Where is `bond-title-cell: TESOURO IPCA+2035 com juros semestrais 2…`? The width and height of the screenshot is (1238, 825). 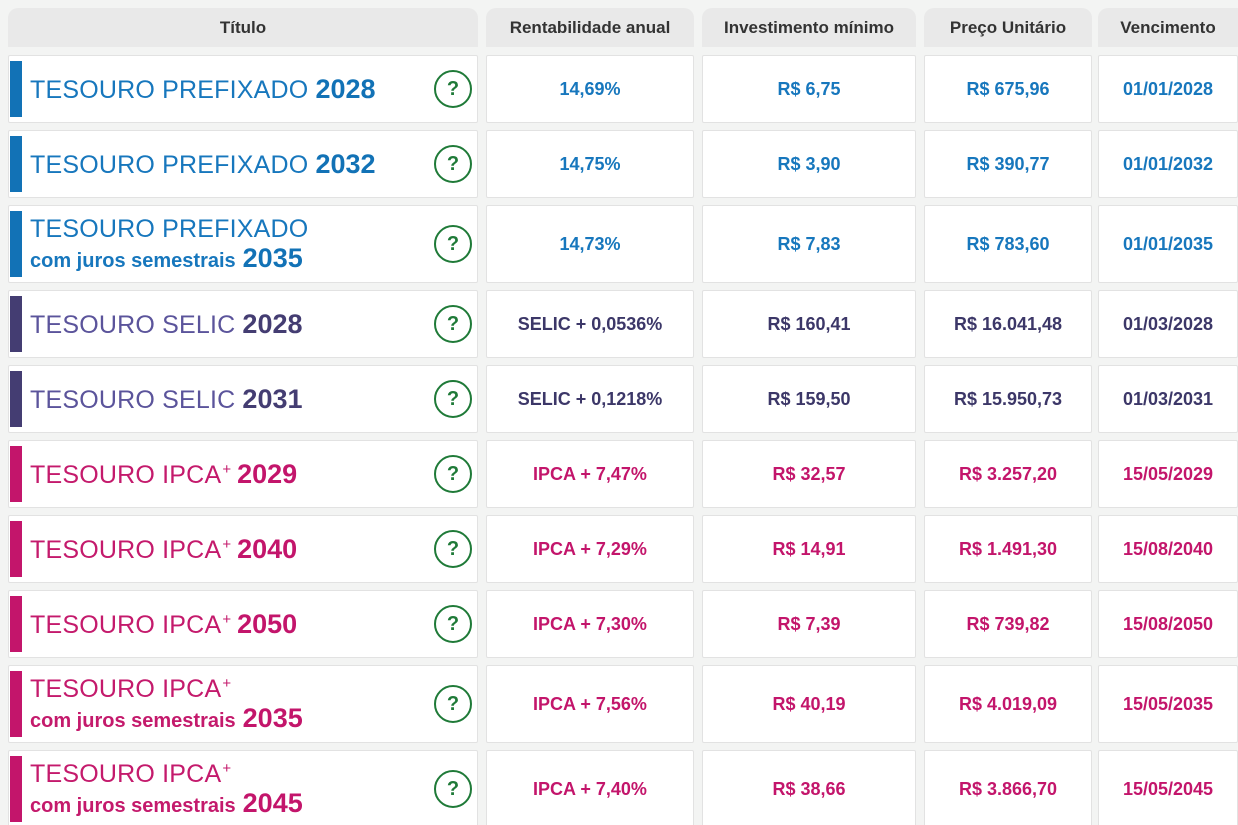 bond-title-cell: TESOURO IPCA+2035 com juros semestrais 2… is located at coordinates (243, 704).